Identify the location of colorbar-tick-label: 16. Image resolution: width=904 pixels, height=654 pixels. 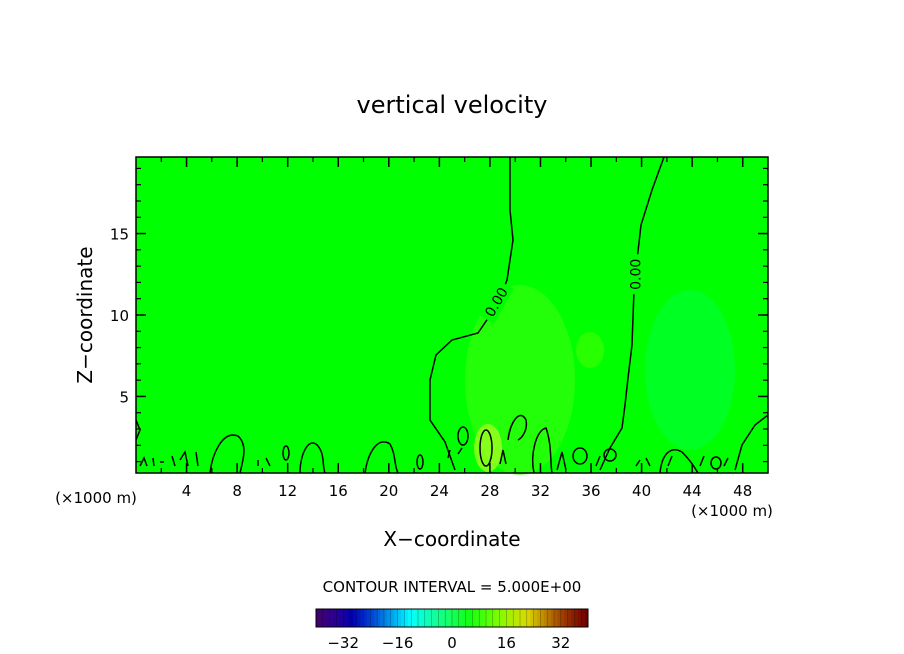
(506, 643).